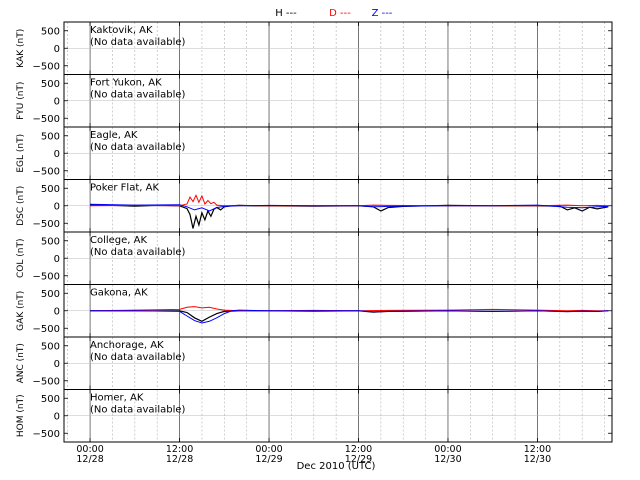 This screenshot has height=480, width=640. What do you see at coordinates (127, 345) in the screenshot?
I see `station-name: Anchorage, AK` at bounding box center [127, 345].